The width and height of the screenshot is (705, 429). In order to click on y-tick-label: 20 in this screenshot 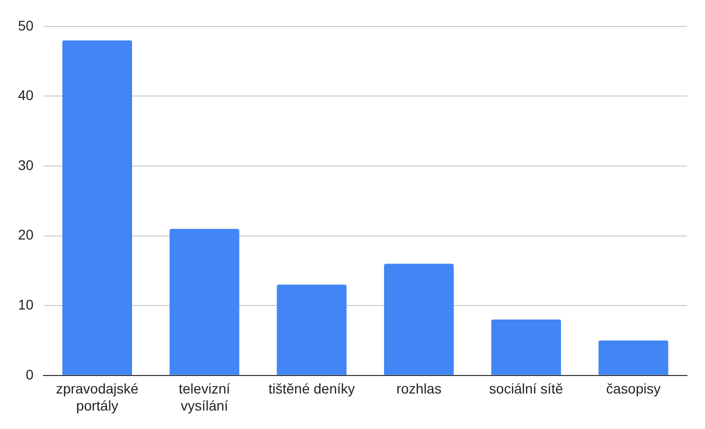, I will do `click(26, 234)`.